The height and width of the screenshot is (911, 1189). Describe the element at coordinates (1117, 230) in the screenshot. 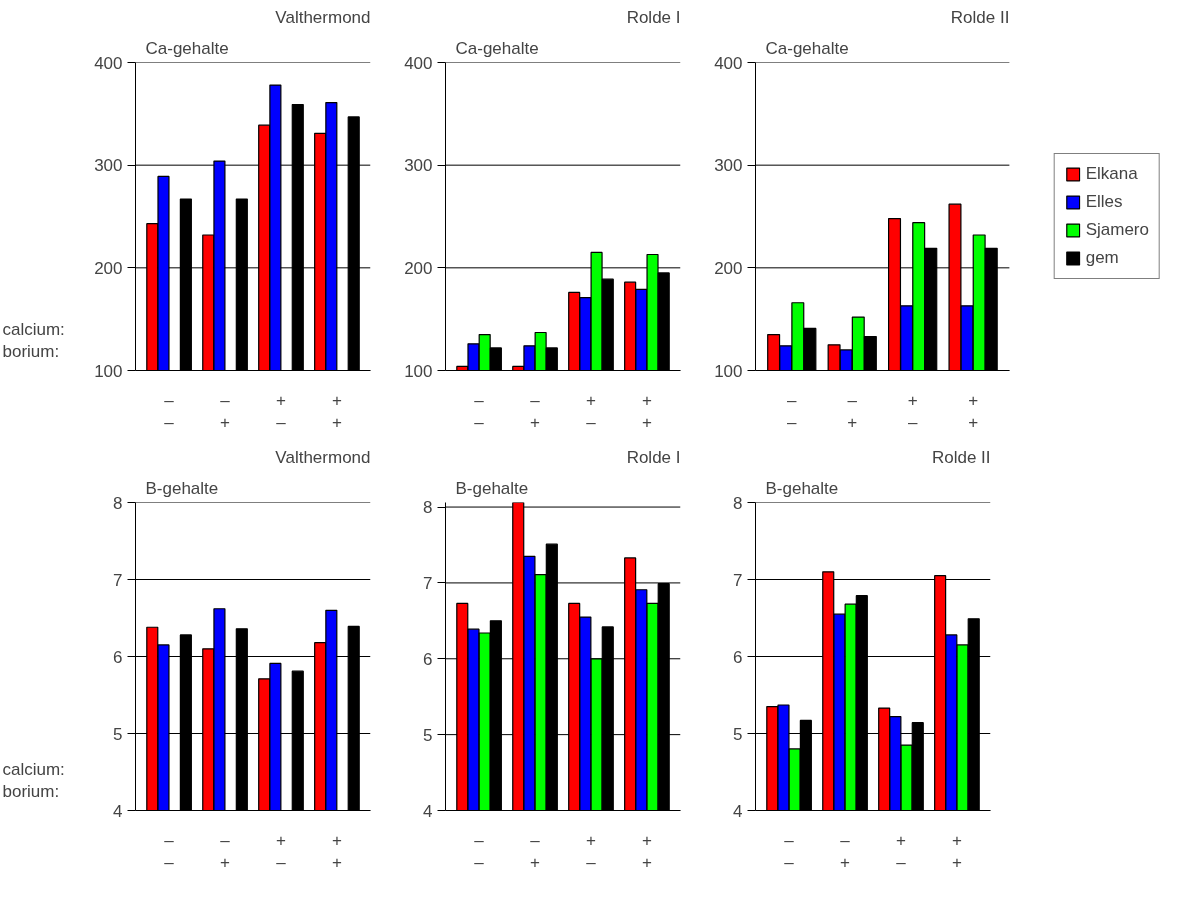

I see `legend-label: Sjamero` at that location.